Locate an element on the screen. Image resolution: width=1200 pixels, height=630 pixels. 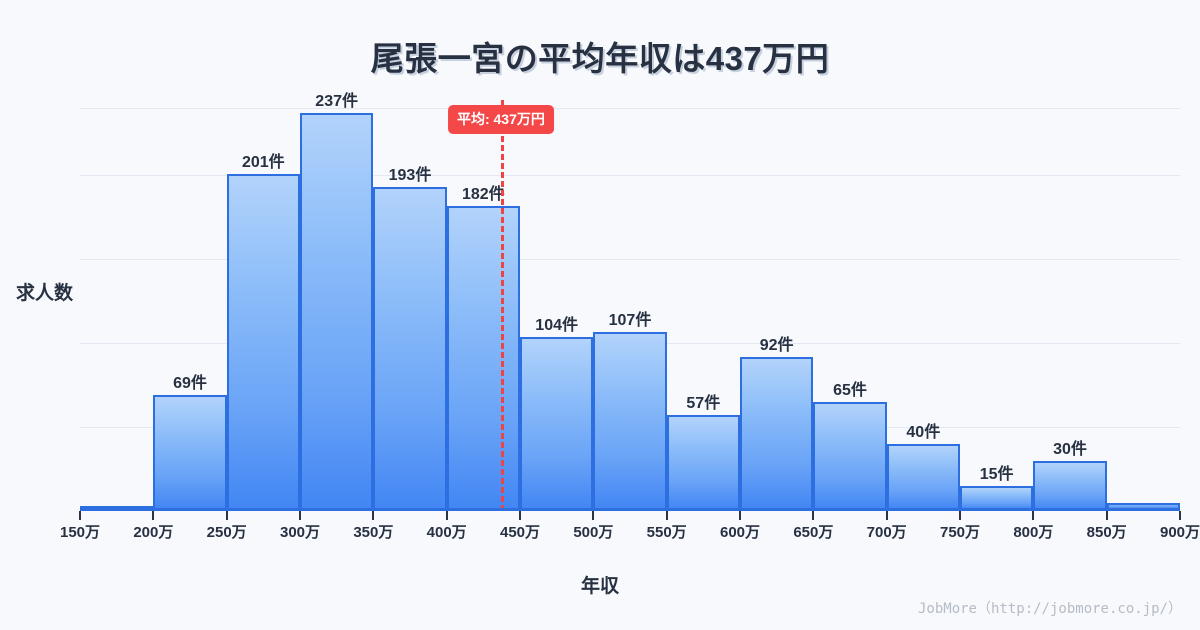
bar: 30件 is located at coordinates (1070, 476).